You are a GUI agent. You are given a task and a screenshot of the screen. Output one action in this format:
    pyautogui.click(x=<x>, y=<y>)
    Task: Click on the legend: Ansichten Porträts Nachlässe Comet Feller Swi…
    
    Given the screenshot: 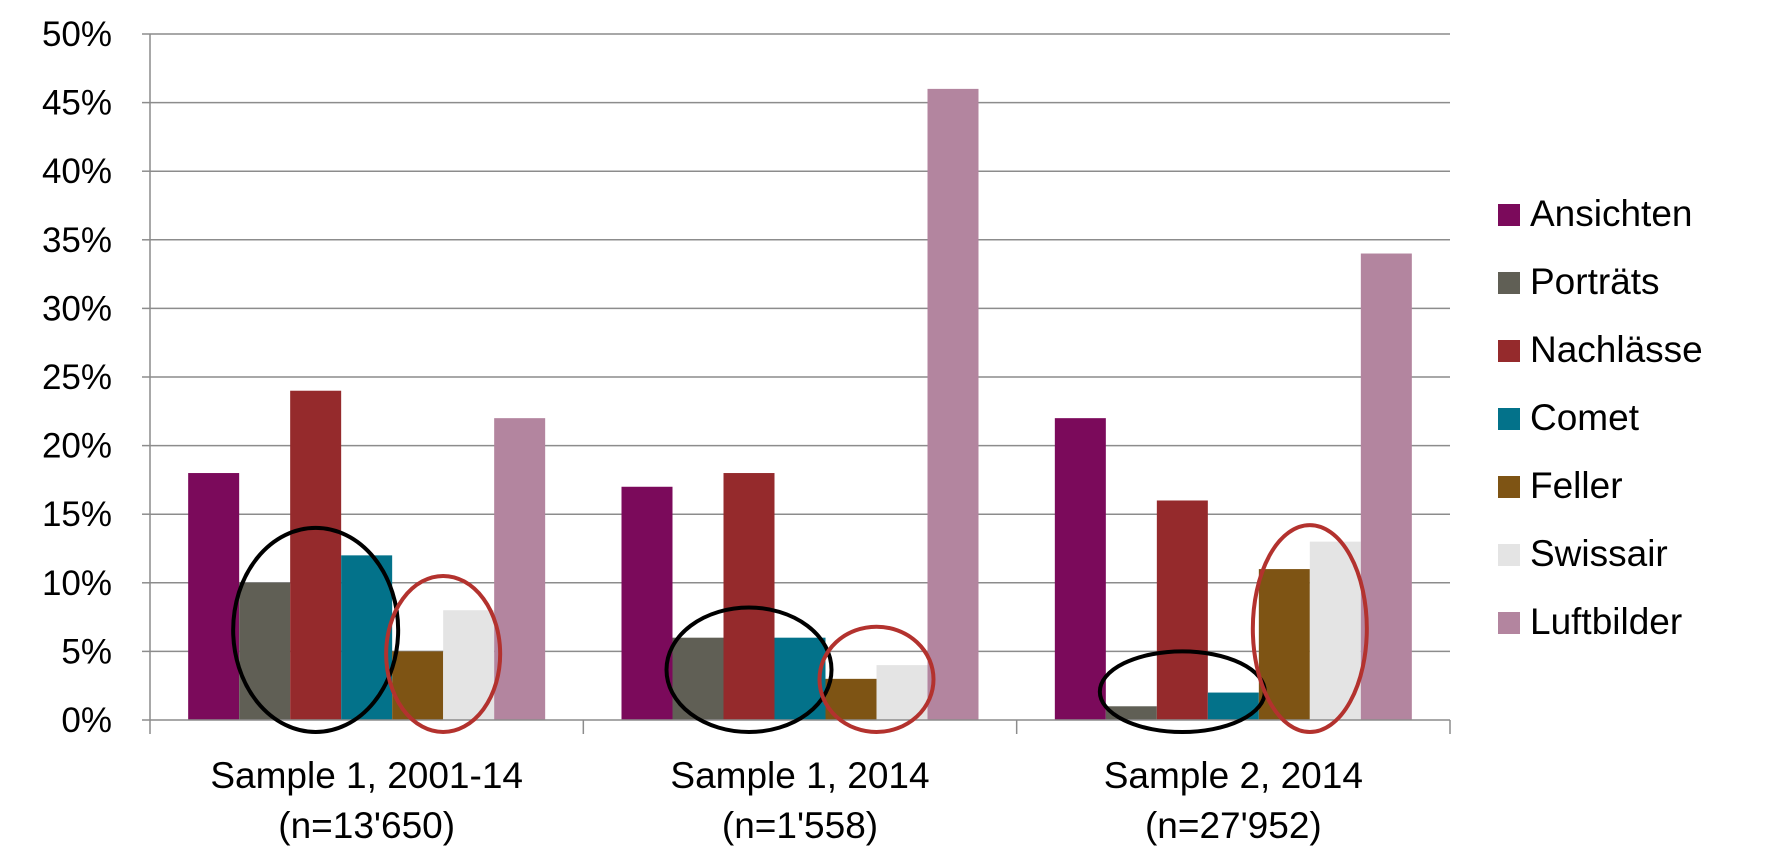 What is the action you would take?
    pyautogui.click(x=1600, y=417)
    